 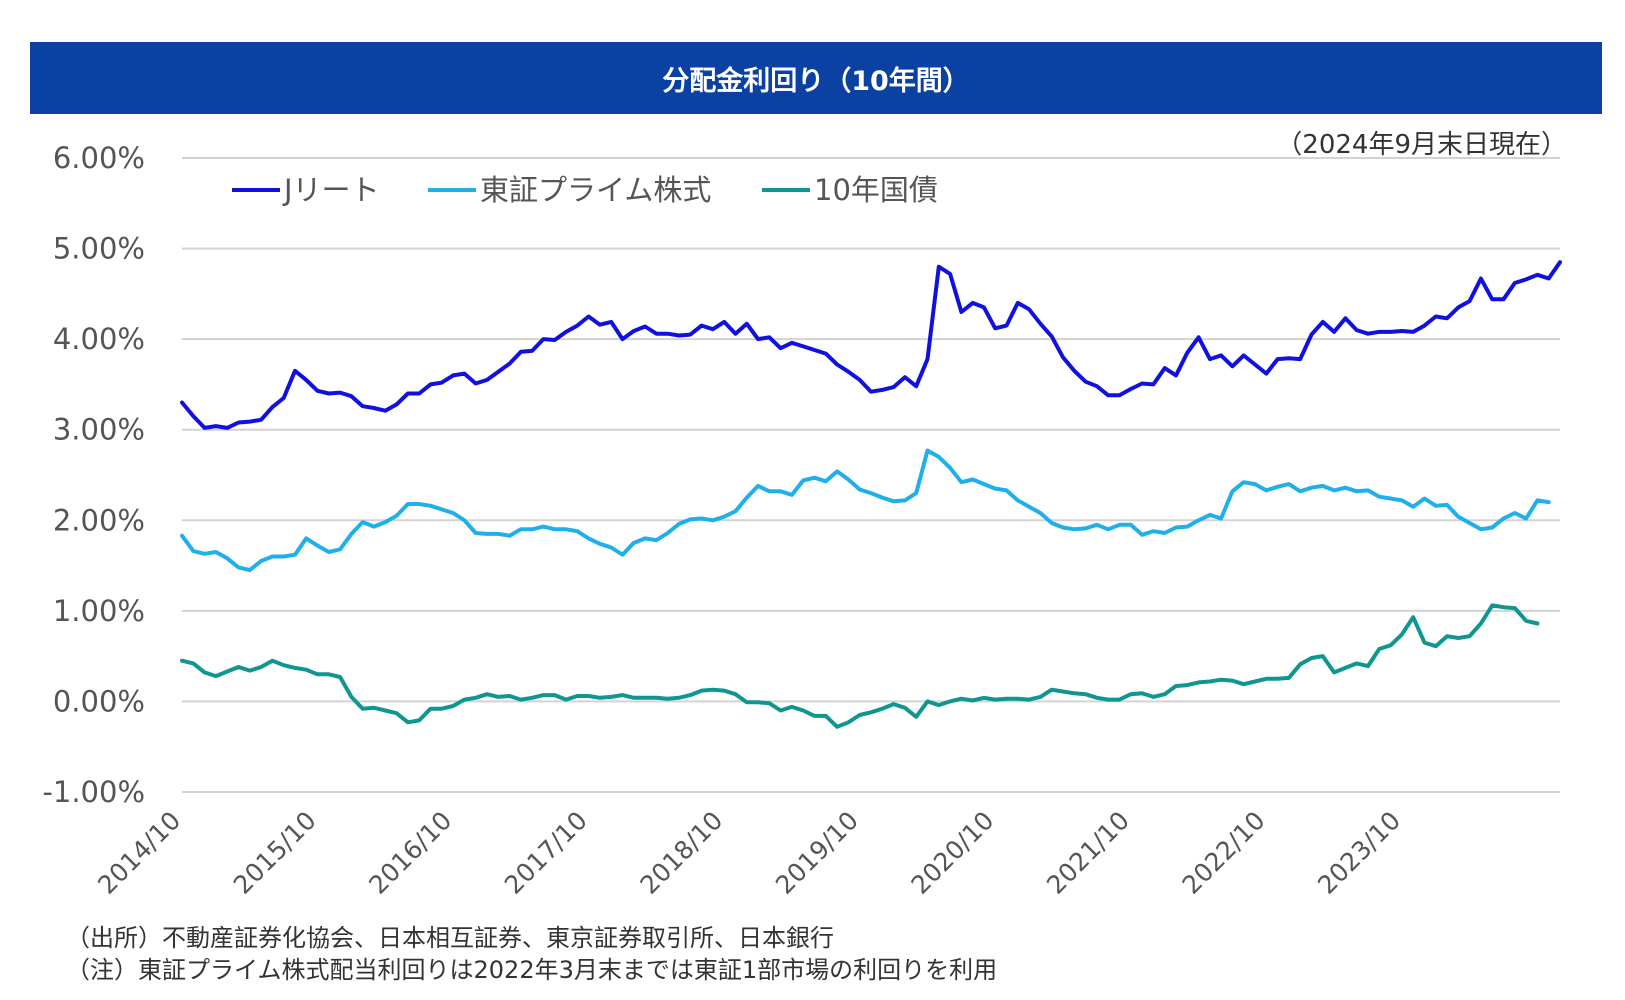 I want to click on x-tick-label: 2014/10, so click(x=139, y=853).